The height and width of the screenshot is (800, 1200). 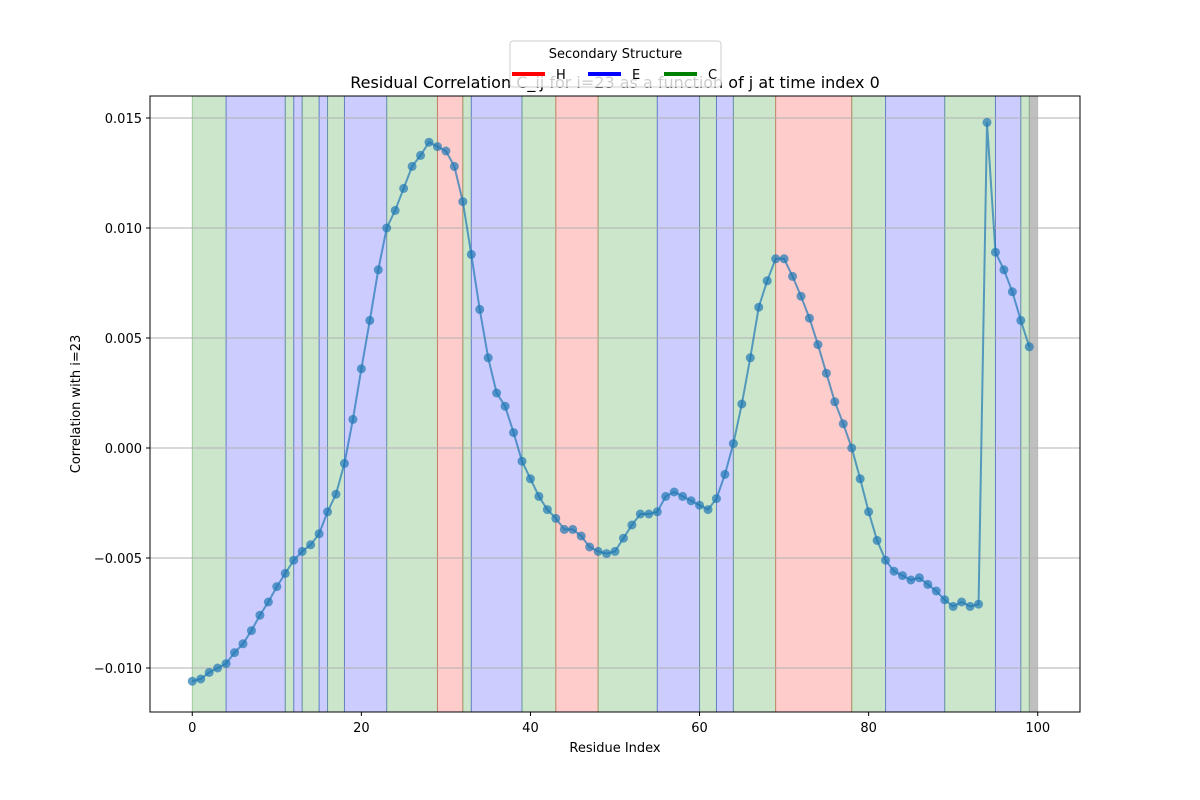 What do you see at coordinates (361, 728) in the screenshot?
I see `x-tick-label-1: 20` at bounding box center [361, 728].